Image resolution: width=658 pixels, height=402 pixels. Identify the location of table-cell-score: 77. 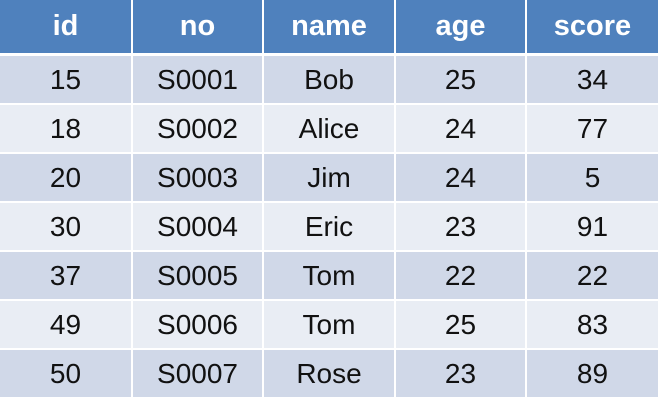
(592, 129).